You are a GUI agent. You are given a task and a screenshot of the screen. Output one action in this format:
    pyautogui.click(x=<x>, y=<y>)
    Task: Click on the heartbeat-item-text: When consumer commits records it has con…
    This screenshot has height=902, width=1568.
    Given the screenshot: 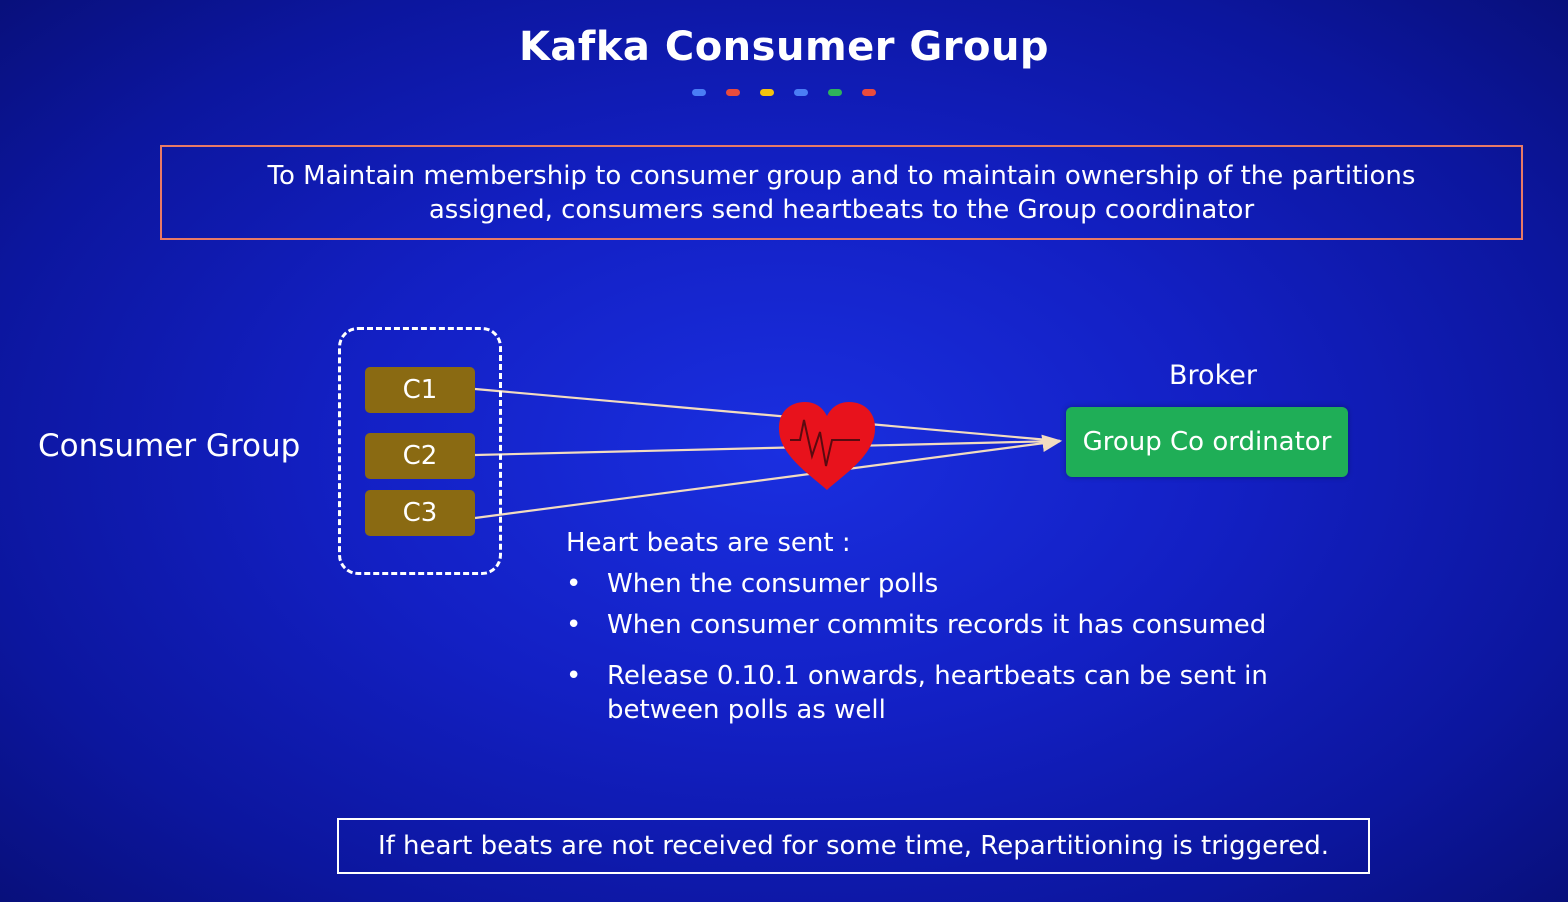 What is the action you would take?
    pyautogui.click(x=937, y=625)
    